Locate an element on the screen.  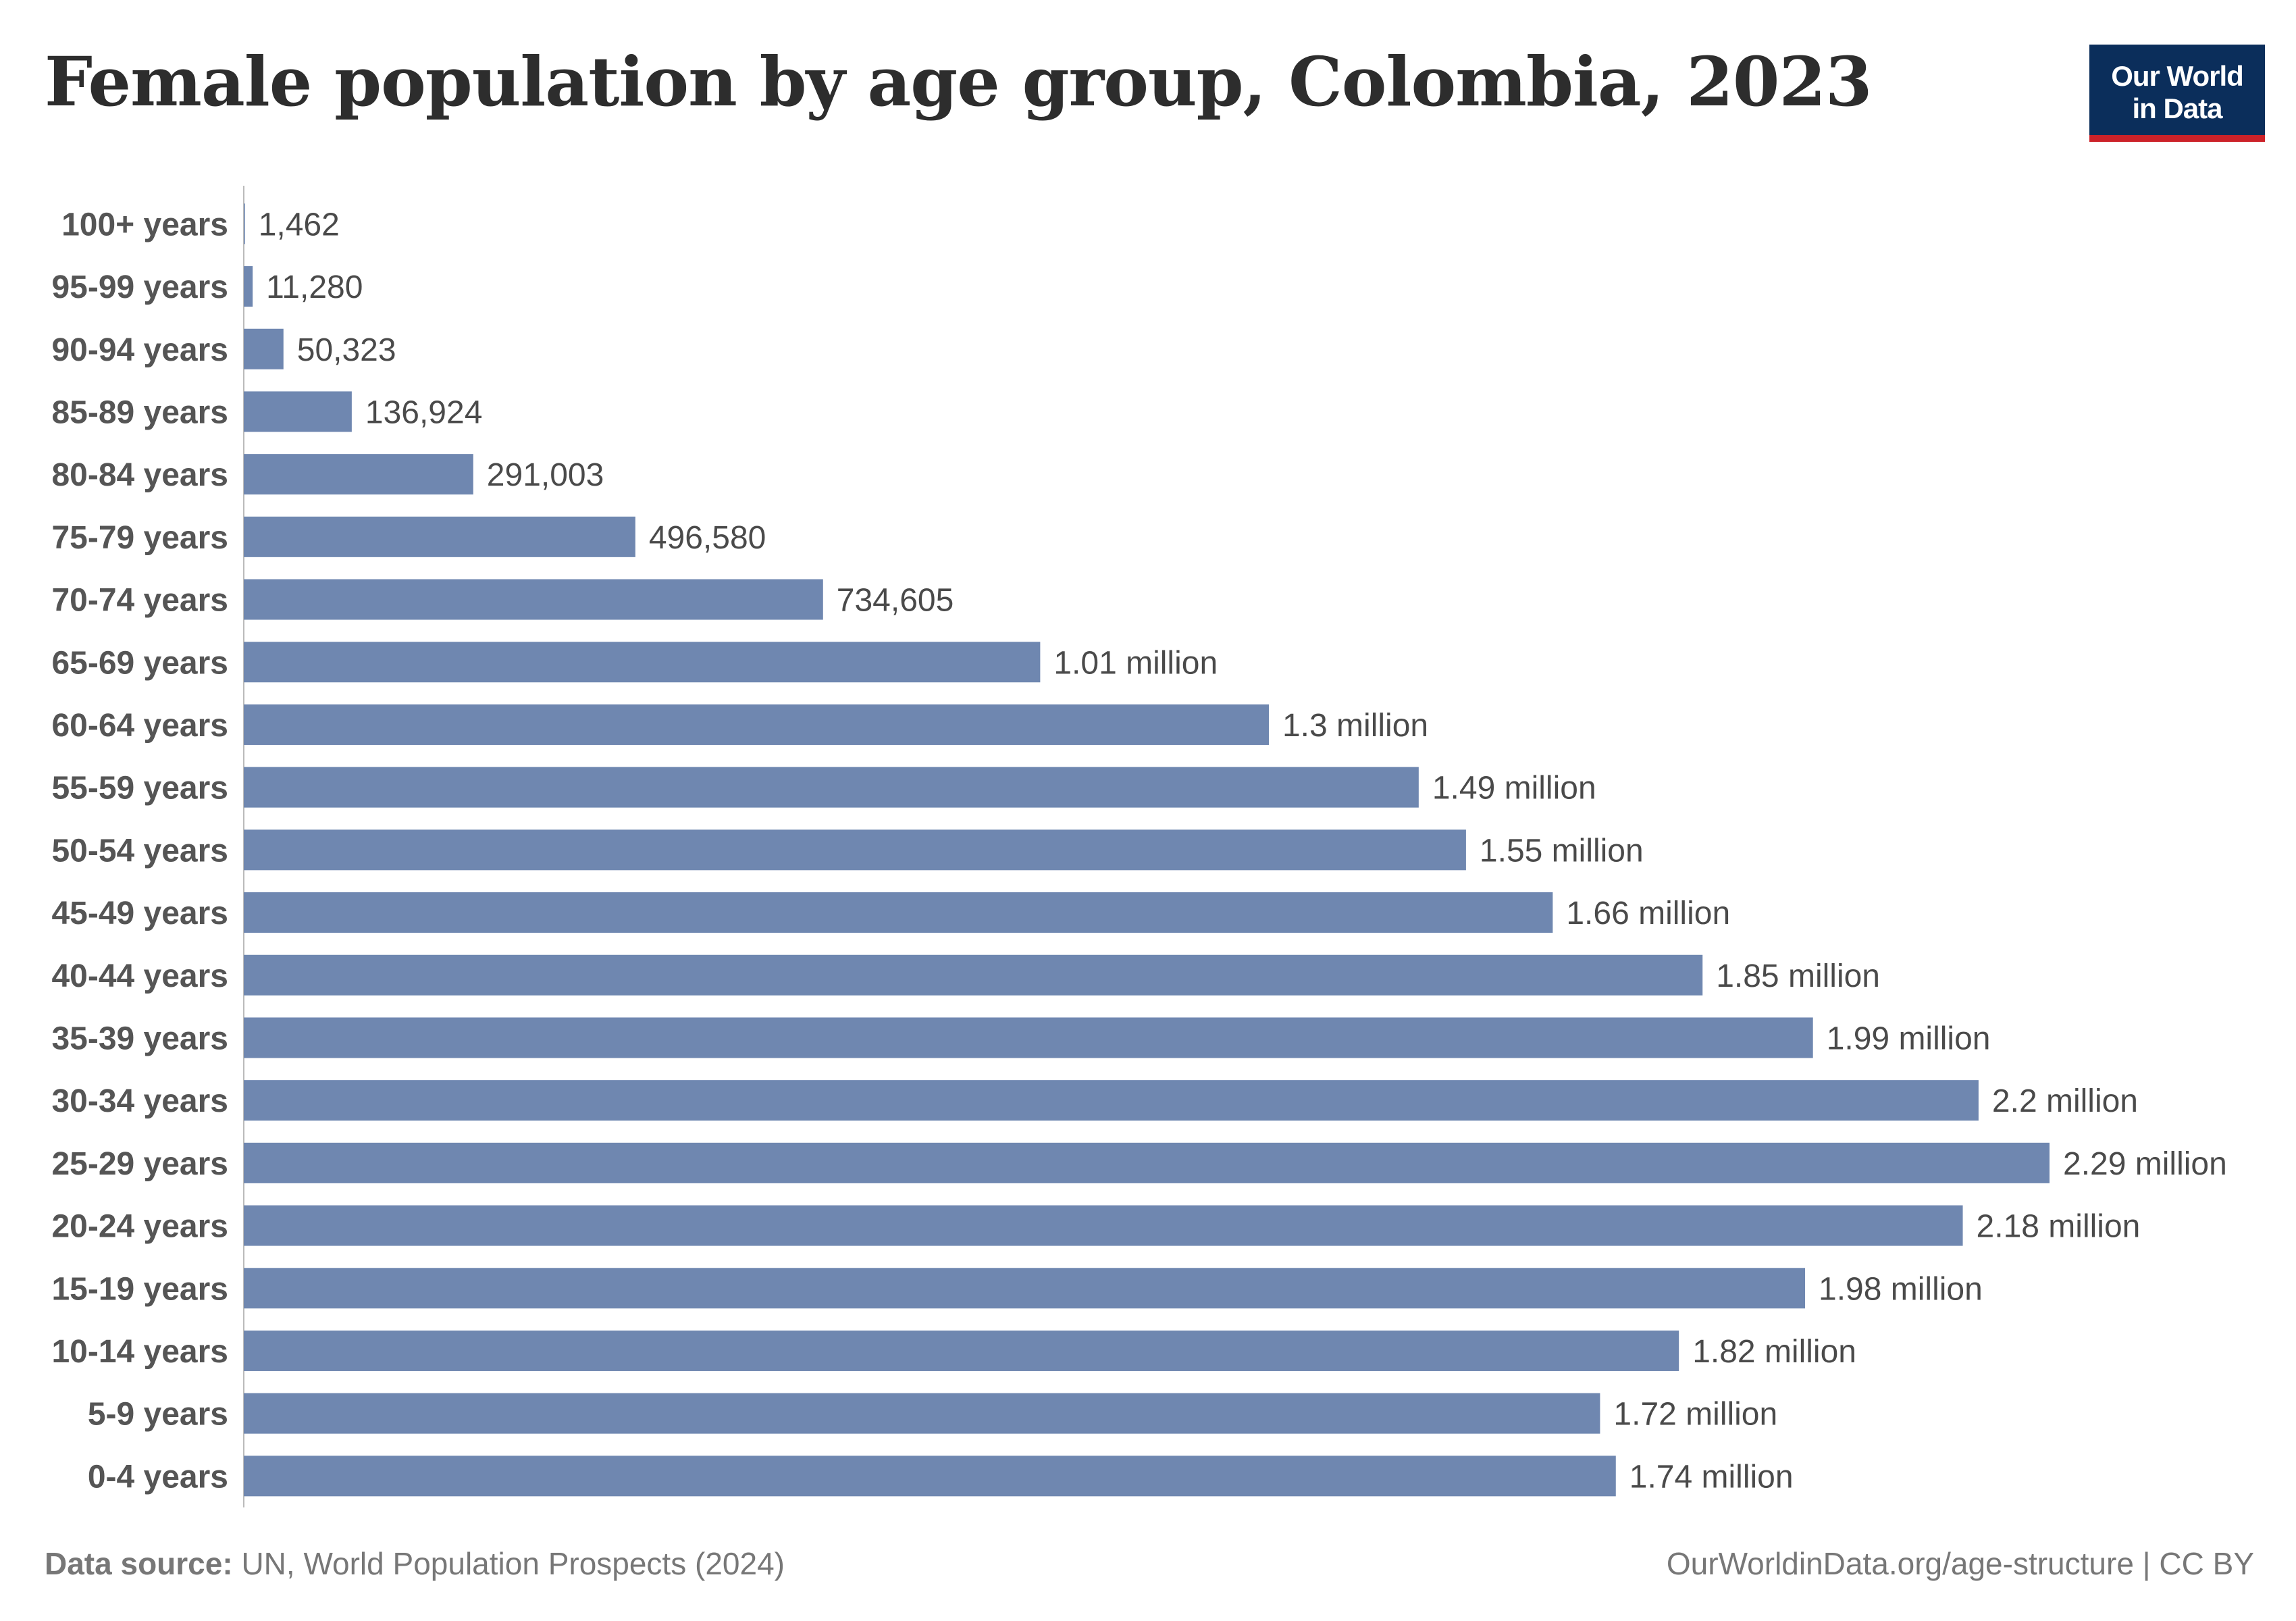
category-label: 70-74 years is located at coordinates (139, 601).